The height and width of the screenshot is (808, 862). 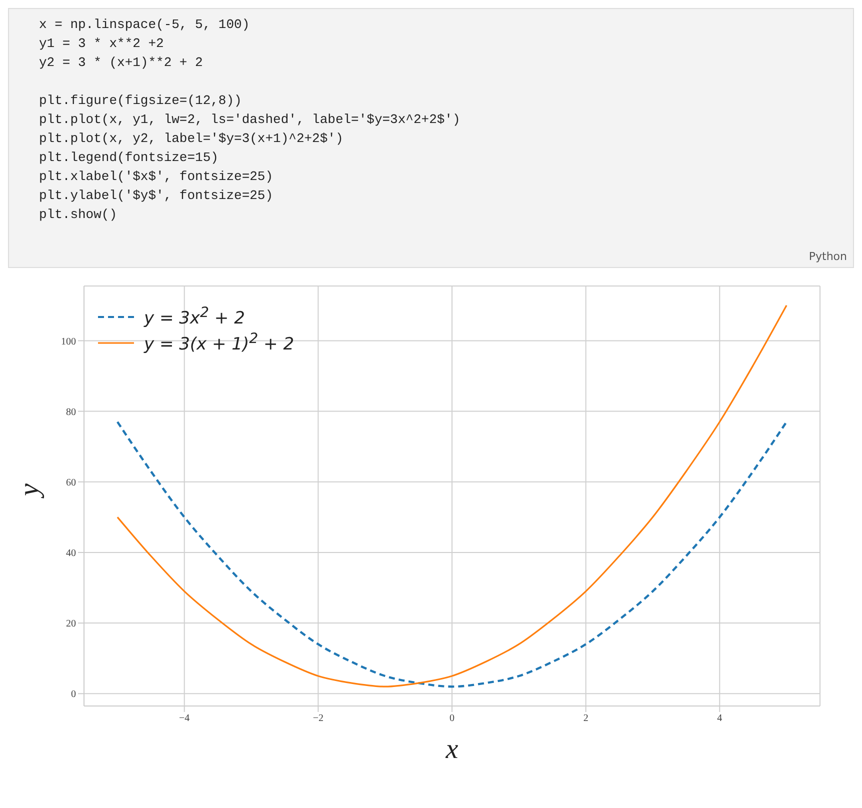 What do you see at coordinates (184, 718) in the screenshot?
I see `x-tick-label: −4` at bounding box center [184, 718].